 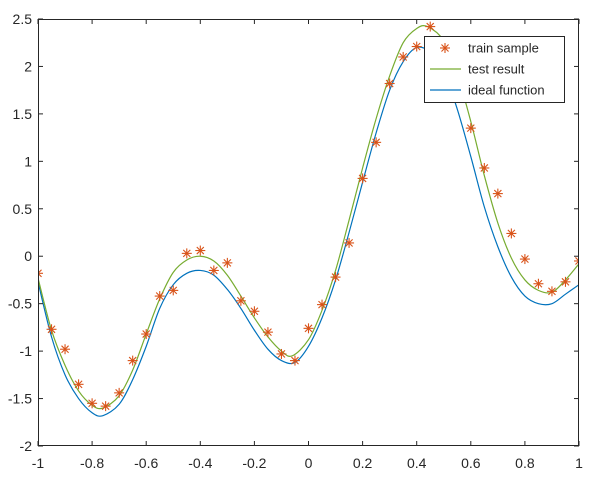 What do you see at coordinates (506, 90) in the screenshot?
I see `legend-label-ideal-function: ideal function` at bounding box center [506, 90].